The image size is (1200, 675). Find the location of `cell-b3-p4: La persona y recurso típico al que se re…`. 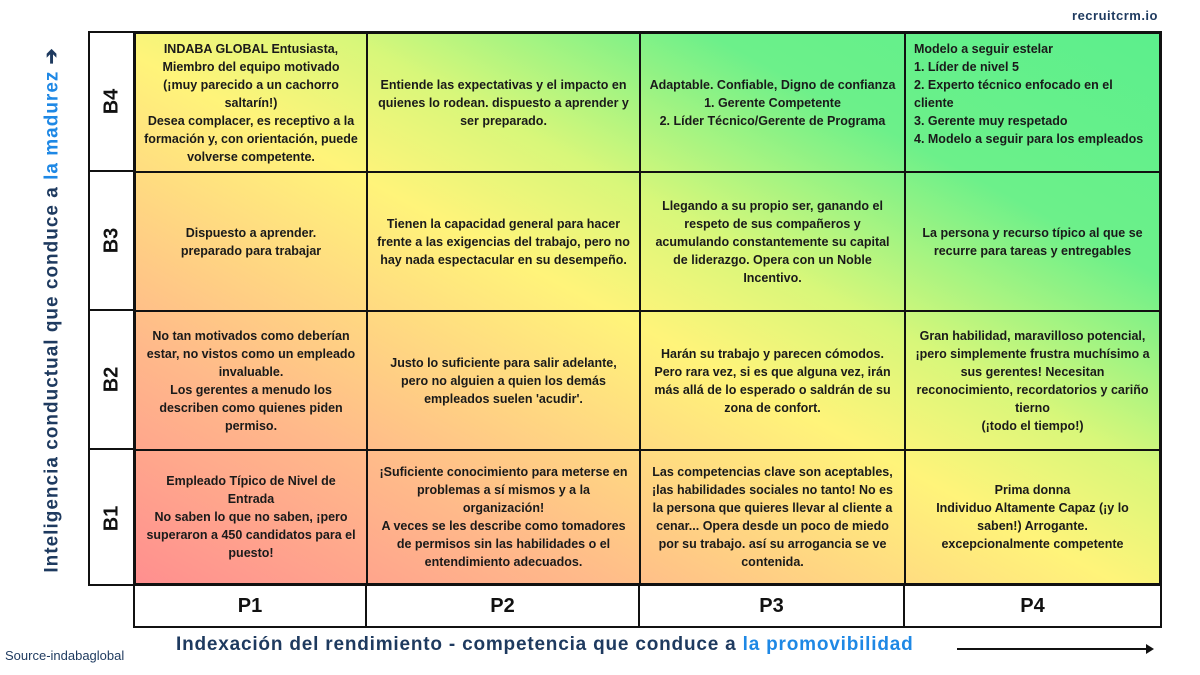

cell-b3-p4: La persona y recurso típico al que se re… is located at coordinates (1032, 242).